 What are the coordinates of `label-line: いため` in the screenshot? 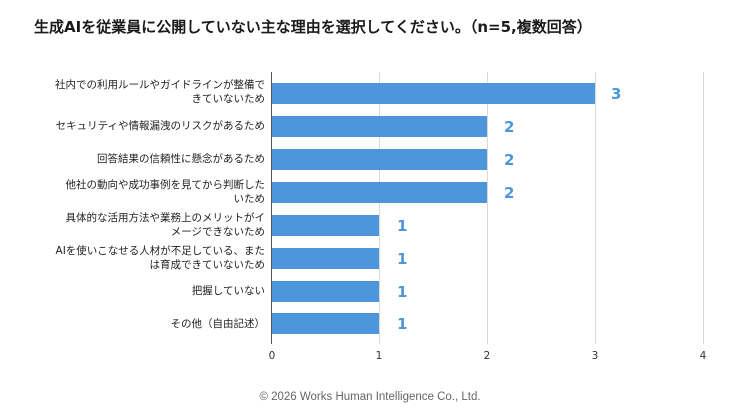 It's located at (249, 199).